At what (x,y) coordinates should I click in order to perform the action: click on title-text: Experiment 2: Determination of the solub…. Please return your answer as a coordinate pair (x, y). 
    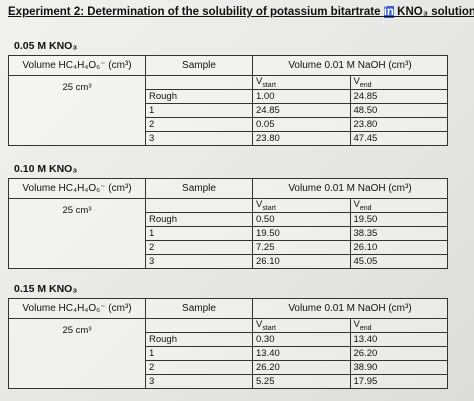
    Looking at the image, I should click on (196, 12).